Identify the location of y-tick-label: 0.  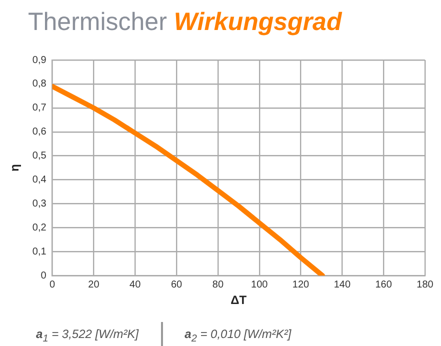
(43, 276).